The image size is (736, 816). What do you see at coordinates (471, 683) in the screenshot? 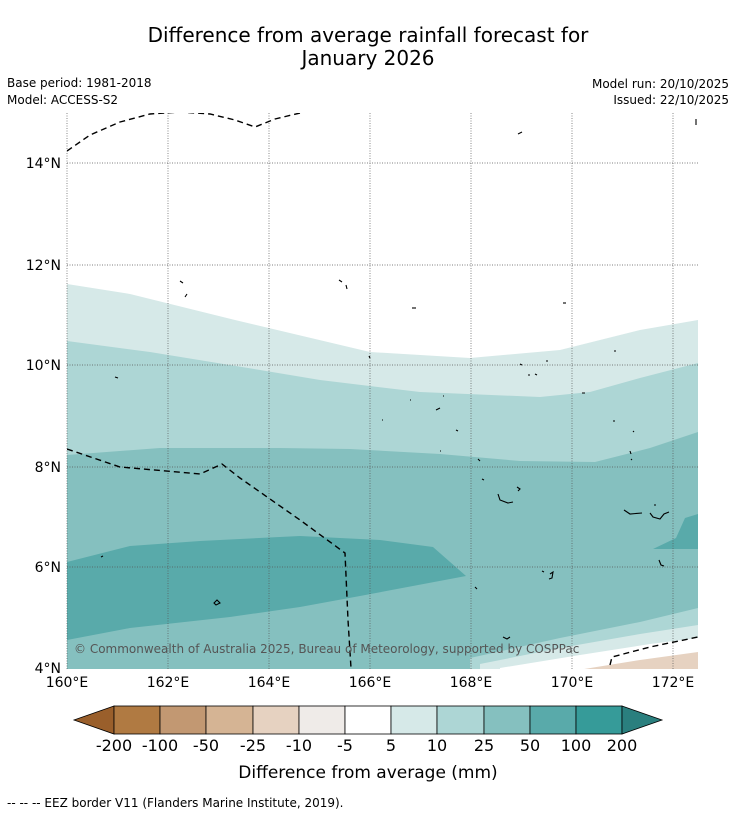
I see `lon-label-168: 168°E` at bounding box center [471, 683].